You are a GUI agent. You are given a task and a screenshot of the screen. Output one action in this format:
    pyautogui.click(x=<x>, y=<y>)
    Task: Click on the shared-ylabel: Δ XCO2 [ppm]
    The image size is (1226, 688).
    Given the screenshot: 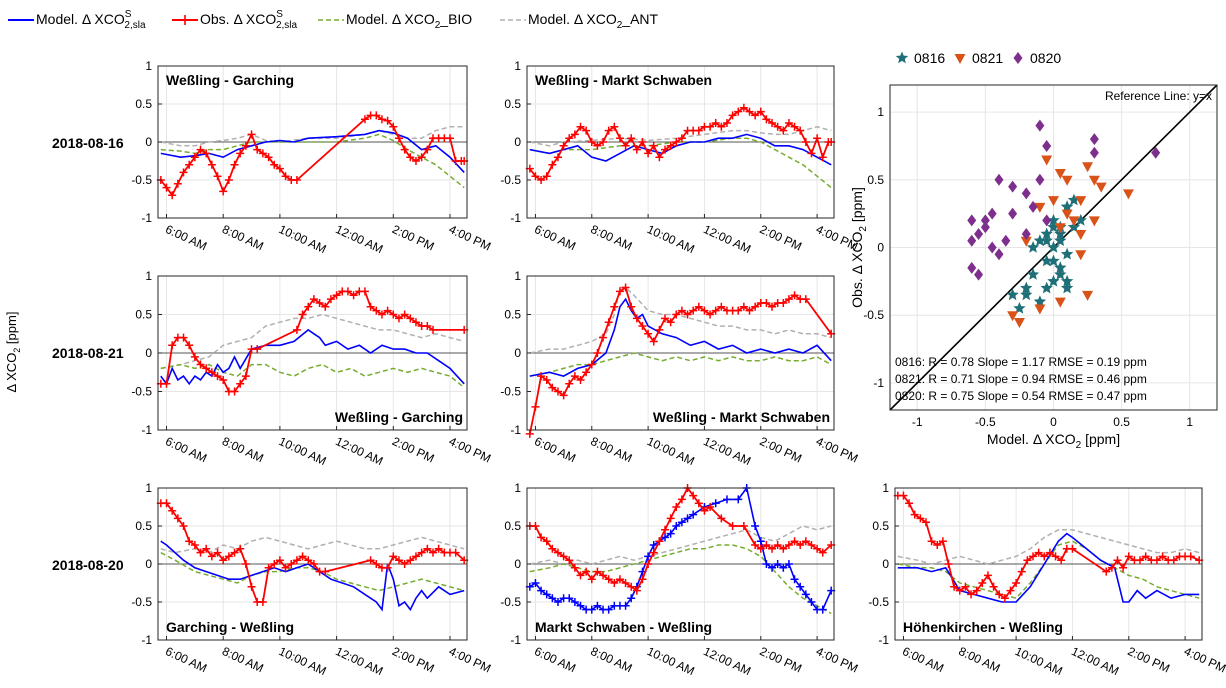 What is the action you would take?
    pyautogui.click(x=13, y=352)
    